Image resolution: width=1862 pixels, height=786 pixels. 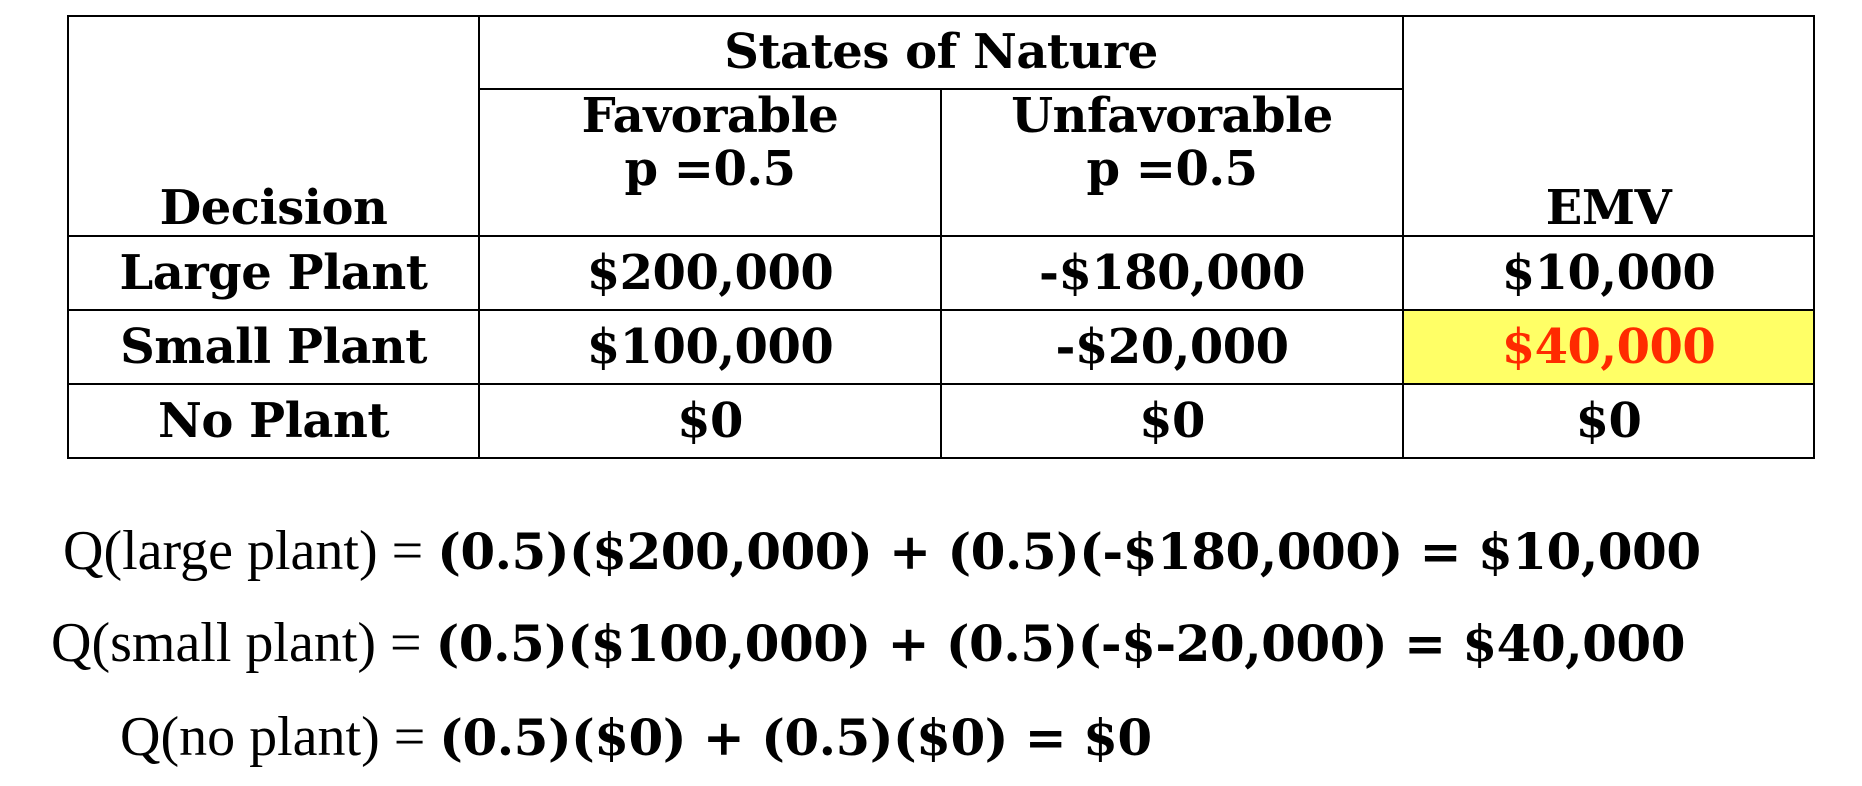 I want to click on decision-cell: Small Plant, so click(x=273, y=347).